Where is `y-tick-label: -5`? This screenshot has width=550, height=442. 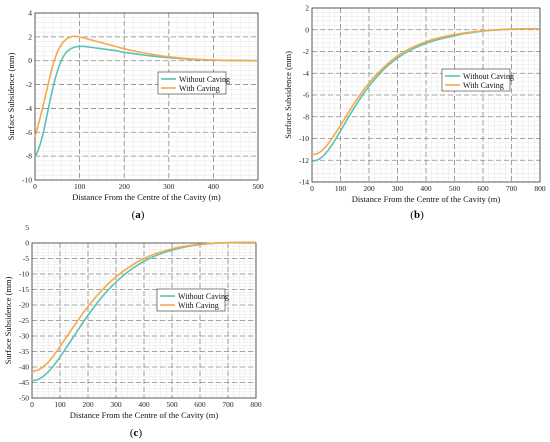
y-tick-label: -5 is located at coordinates (26, 258).